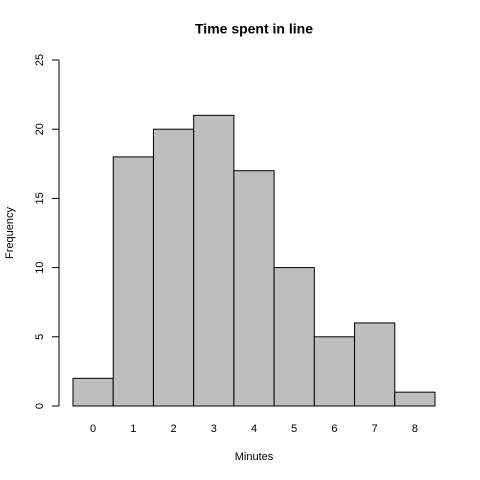 The width and height of the screenshot is (480, 480). Describe the element at coordinates (254, 457) in the screenshot. I see `x-axis-label: Minutes` at that location.